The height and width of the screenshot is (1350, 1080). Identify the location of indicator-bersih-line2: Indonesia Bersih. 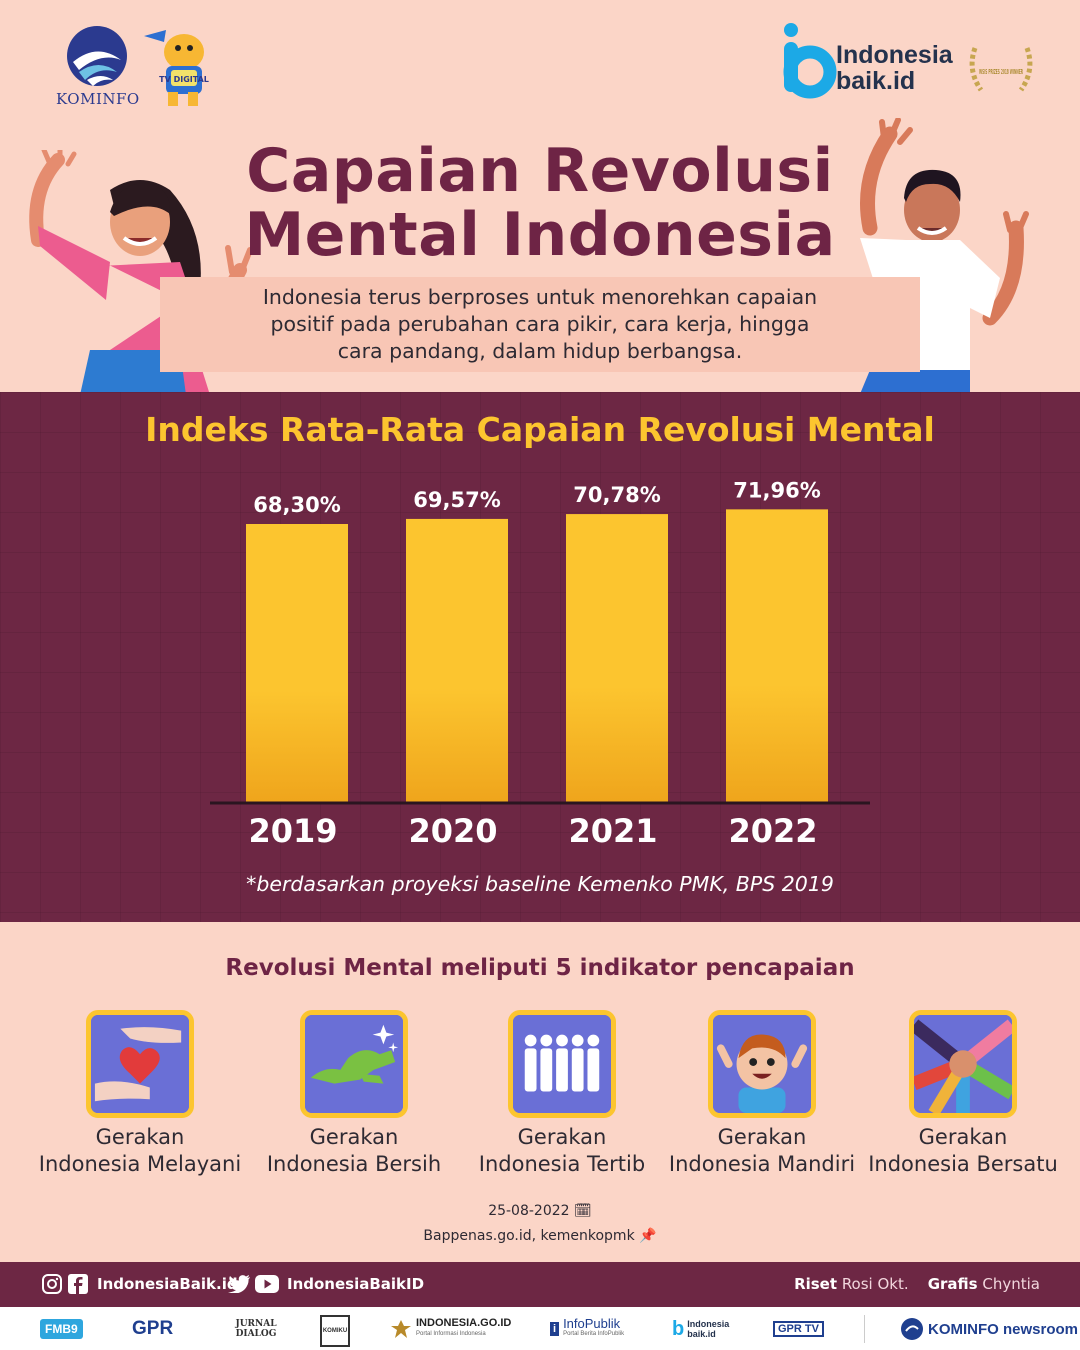
(354, 1164).